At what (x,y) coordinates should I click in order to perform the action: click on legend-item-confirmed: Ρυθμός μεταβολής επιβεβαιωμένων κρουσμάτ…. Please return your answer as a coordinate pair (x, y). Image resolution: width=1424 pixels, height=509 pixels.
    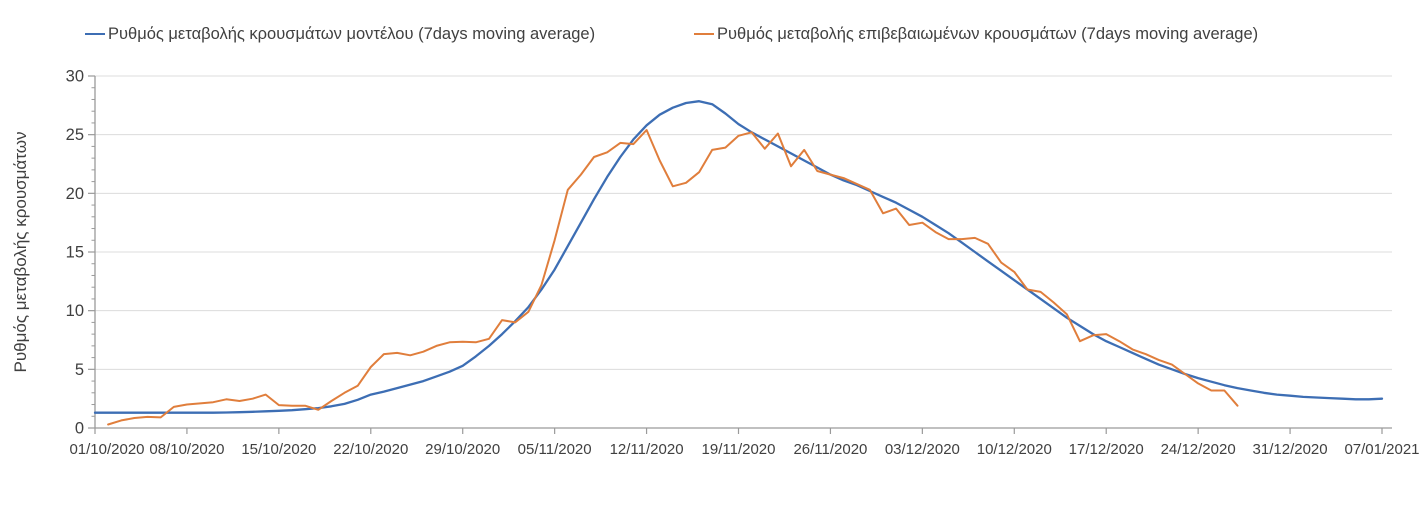
    Looking at the image, I should click on (976, 34).